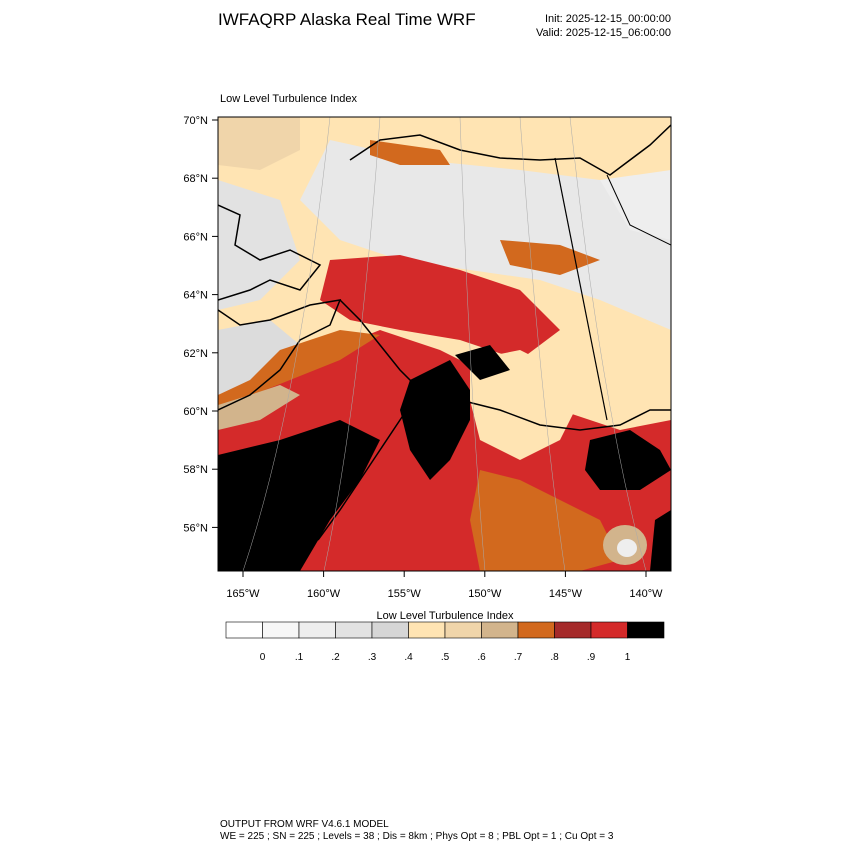 This screenshot has width=850, height=850. Describe the element at coordinates (591, 657) in the screenshot. I see `colorbar-label: .9` at that location.